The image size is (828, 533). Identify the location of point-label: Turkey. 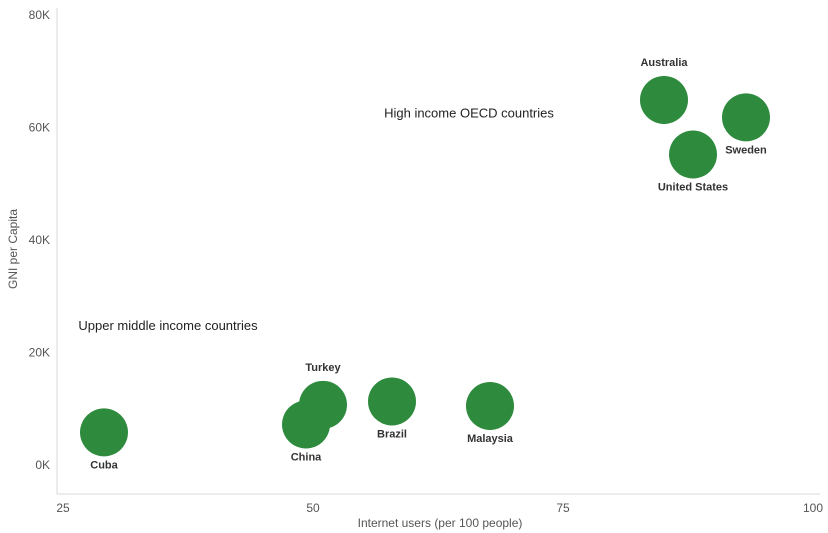
(323, 368).